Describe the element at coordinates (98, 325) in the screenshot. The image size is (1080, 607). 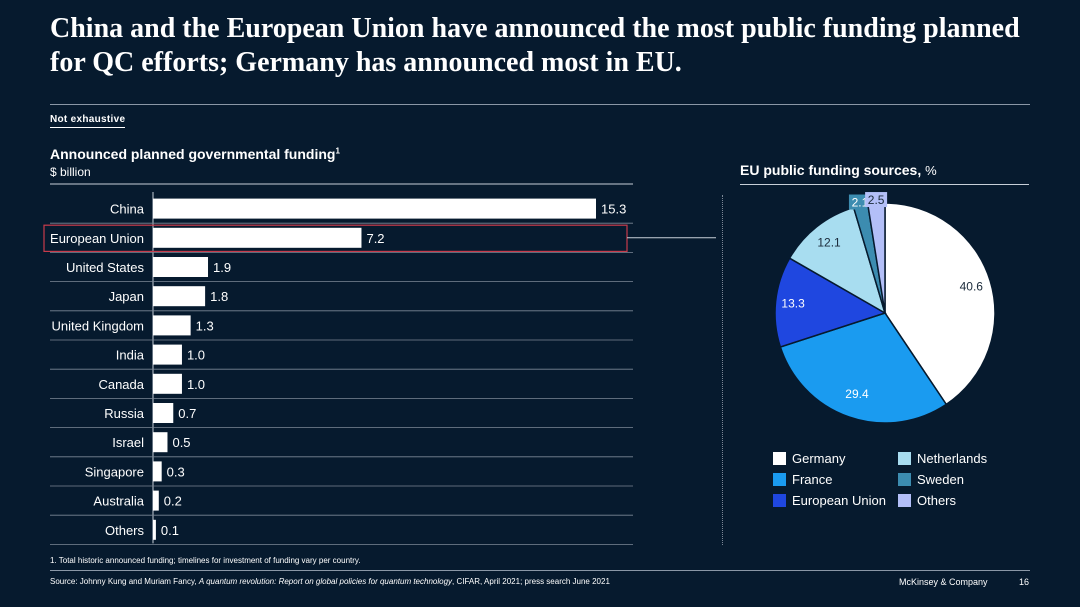
I see `bar-category-label: United Kingdom` at that location.